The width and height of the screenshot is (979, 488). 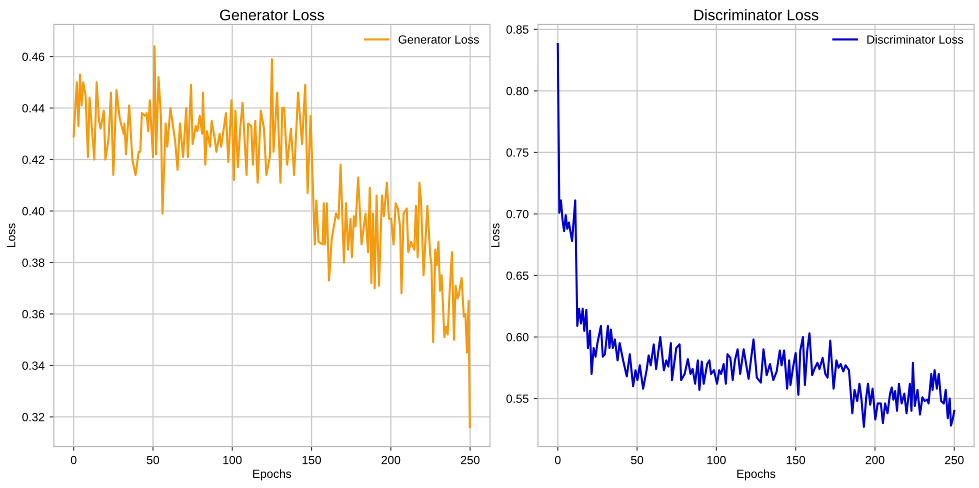 I want to click on y-tick-label: 0.36, so click(x=33, y=314).